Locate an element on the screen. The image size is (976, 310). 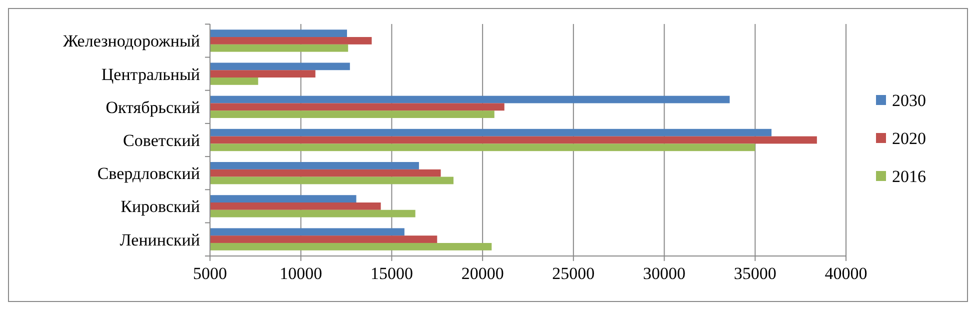
legend-label: 2016 is located at coordinates (909, 176).